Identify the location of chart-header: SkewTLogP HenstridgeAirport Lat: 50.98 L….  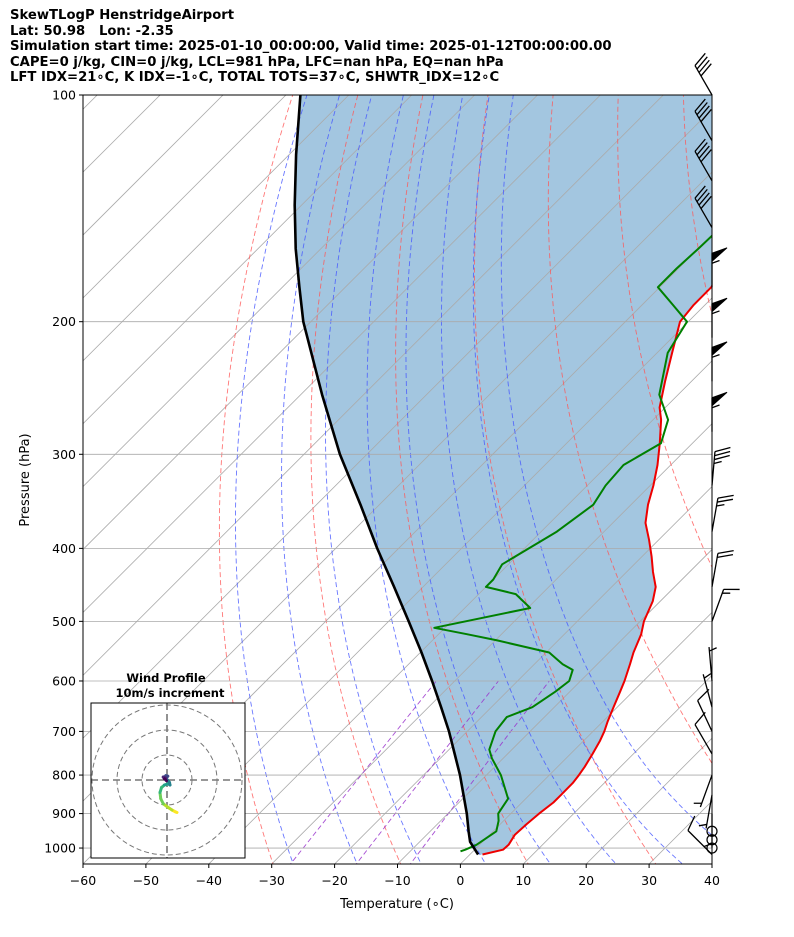
(311, 47).